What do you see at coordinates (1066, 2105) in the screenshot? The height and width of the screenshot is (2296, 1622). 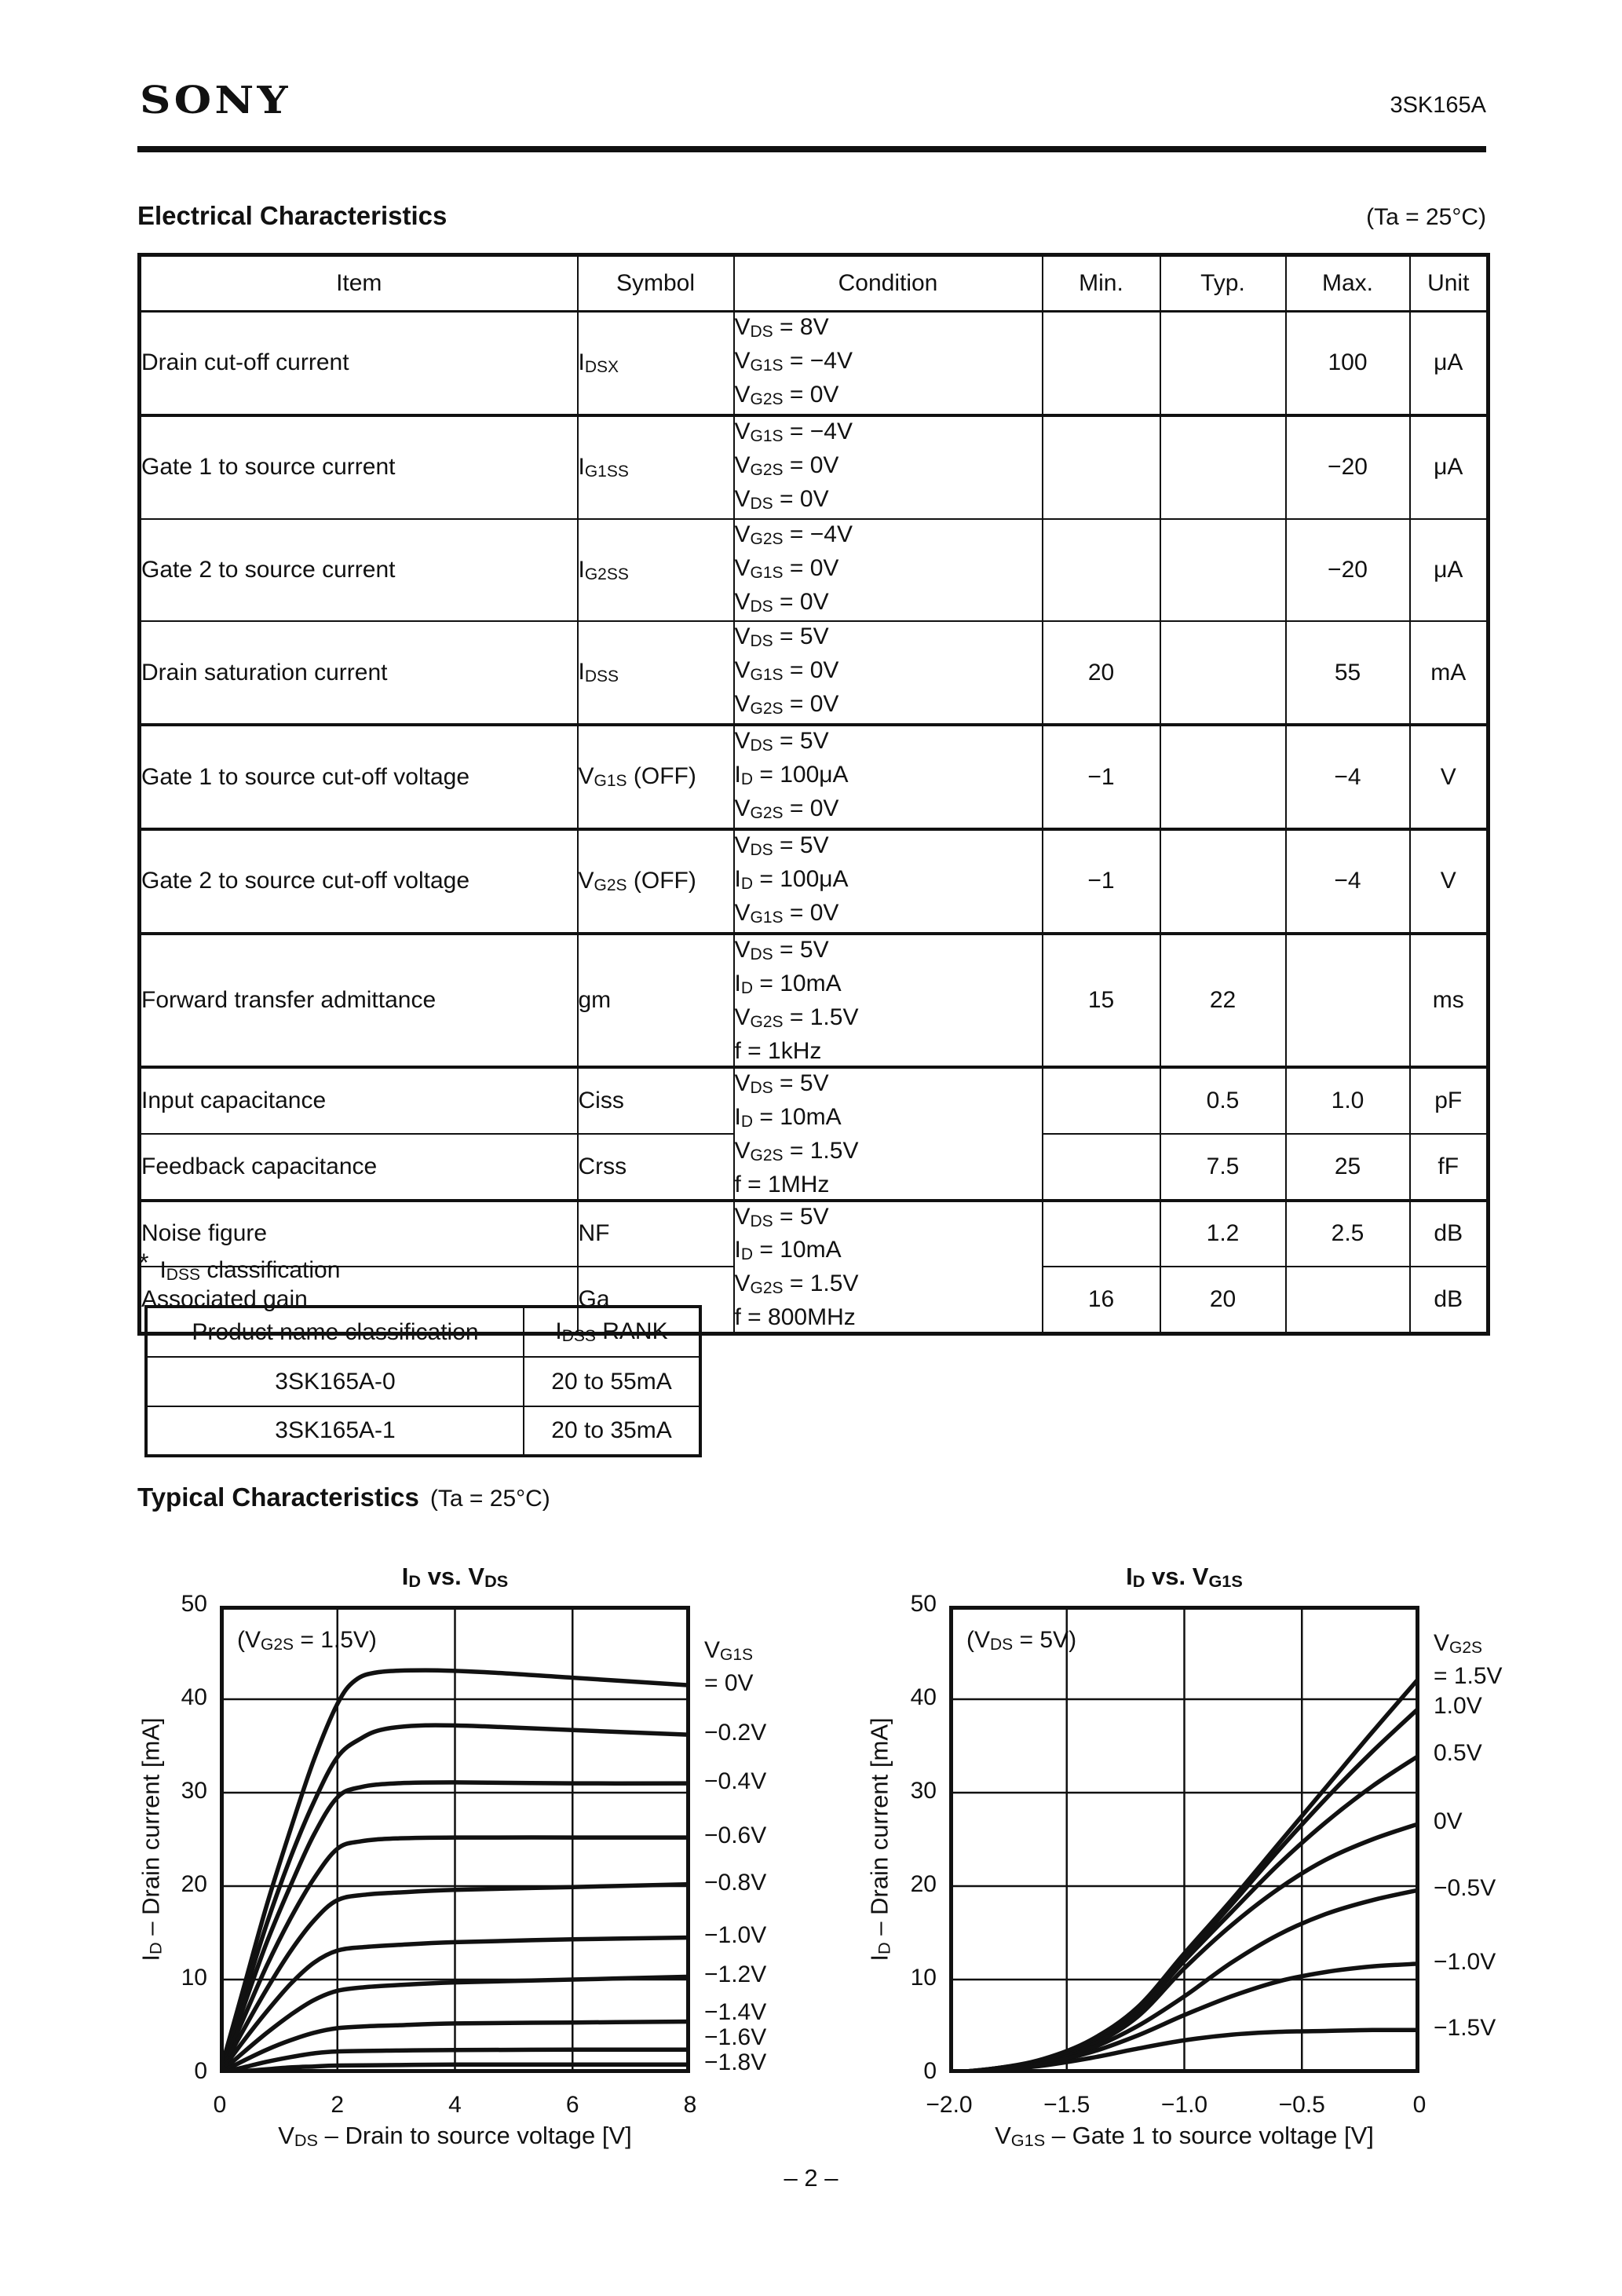 I see `x-tick-label: −1.5` at bounding box center [1066, 2105].